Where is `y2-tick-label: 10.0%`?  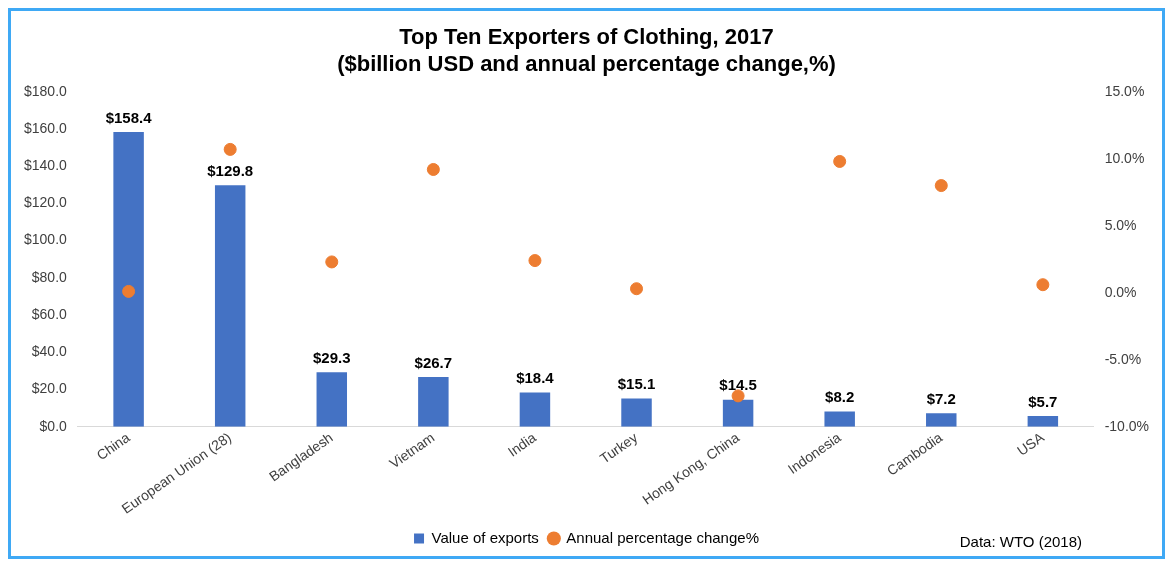
y2-tick-label: 10.0% is located at coordinates (1124, 157).